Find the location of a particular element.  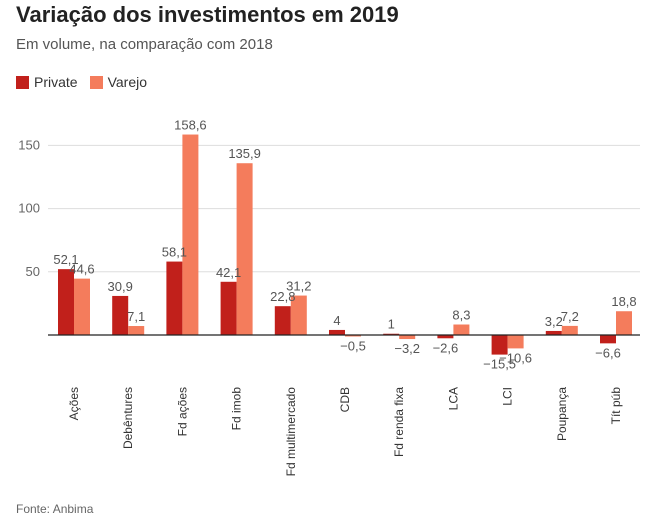

y-axis-ticks: 50 100 150 is located at coordinates (29, 207).